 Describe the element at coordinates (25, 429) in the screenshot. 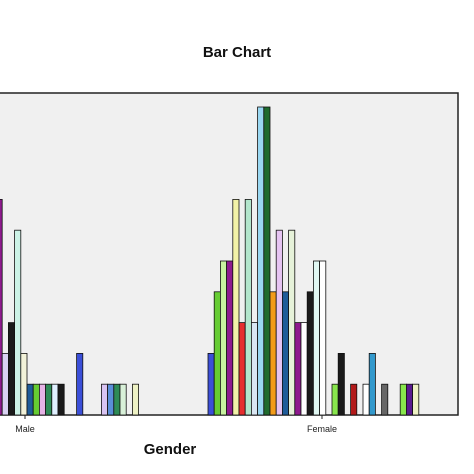

I see `x-tick-label: Male` at that location.